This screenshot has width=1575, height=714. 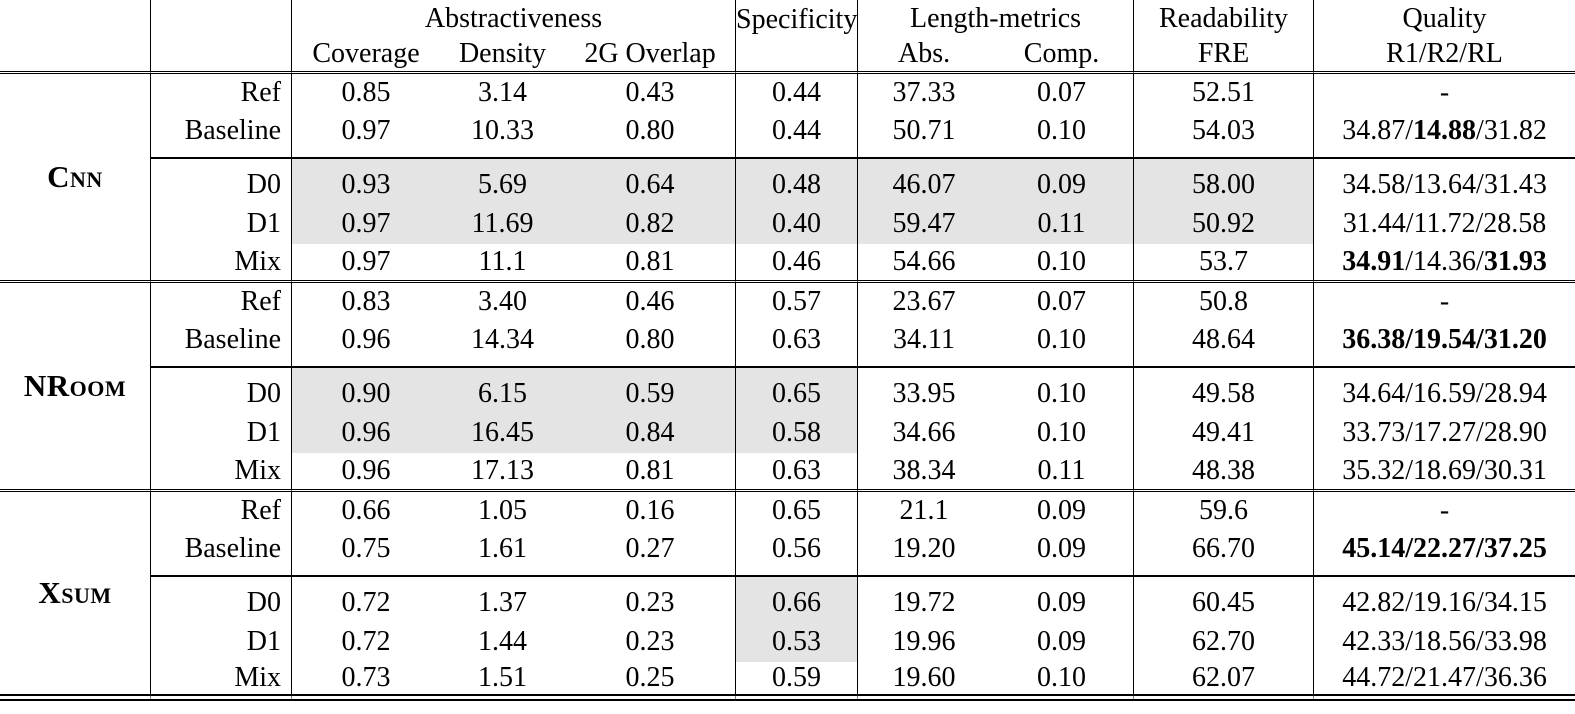 What do you see at coordinates (1444, 600) in the screenshot?
I see `quality-value-cell: 42.82/19.16/34.15` at bounding box center [1444, 600].